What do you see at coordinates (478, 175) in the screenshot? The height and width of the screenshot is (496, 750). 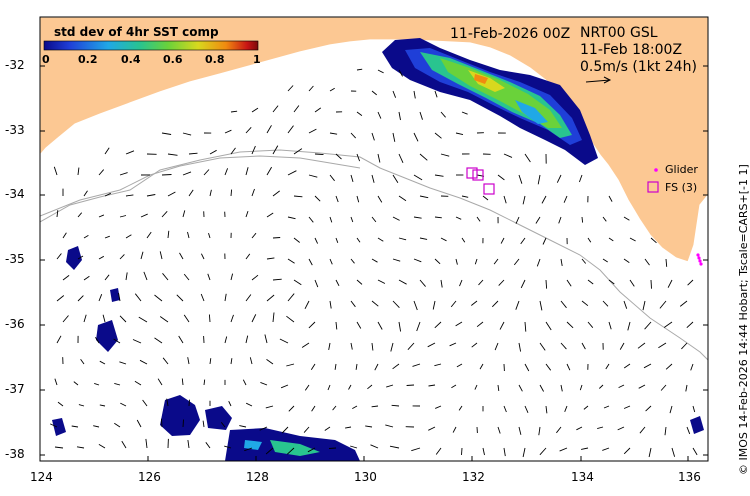 I see `fs-marker` at bounding box center [478, 175].